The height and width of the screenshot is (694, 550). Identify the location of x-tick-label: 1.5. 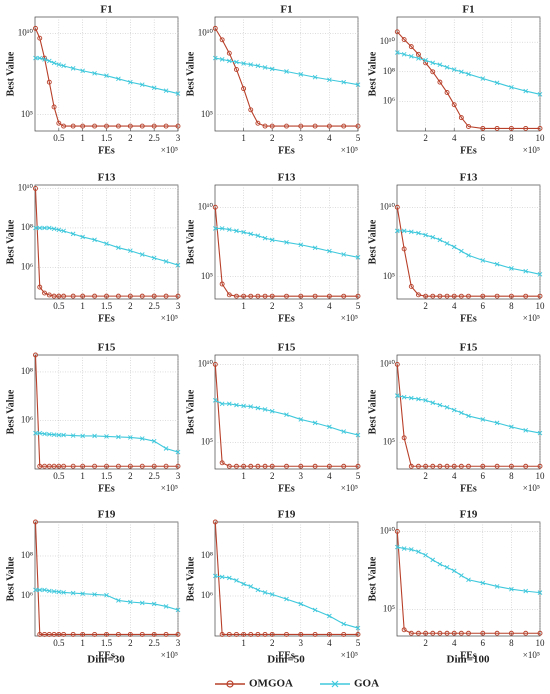
(107, 138).